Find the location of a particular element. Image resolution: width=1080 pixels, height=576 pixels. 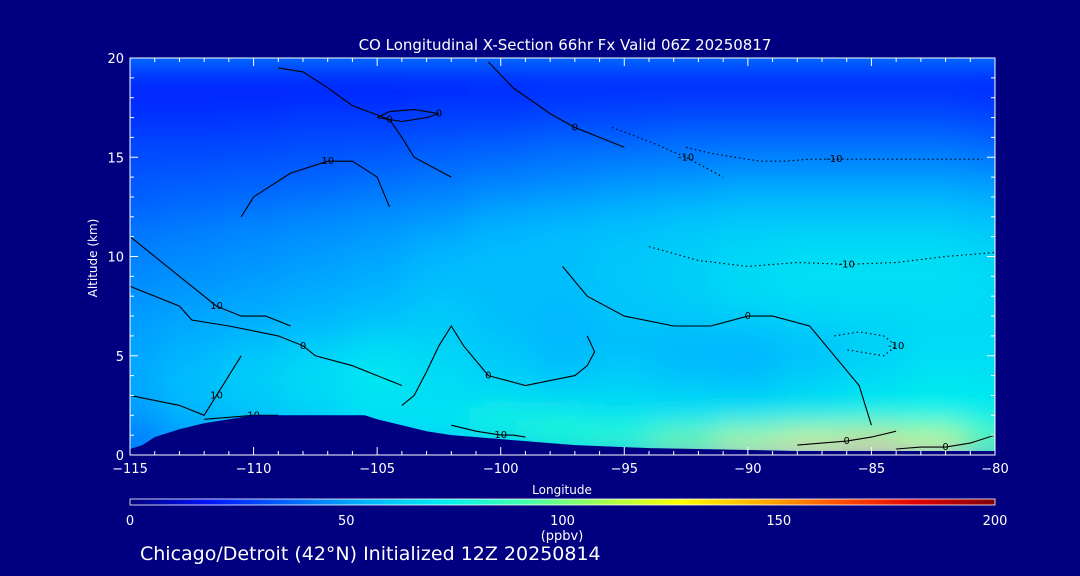

contour-label: -10 is located at coordinates (686, 157).